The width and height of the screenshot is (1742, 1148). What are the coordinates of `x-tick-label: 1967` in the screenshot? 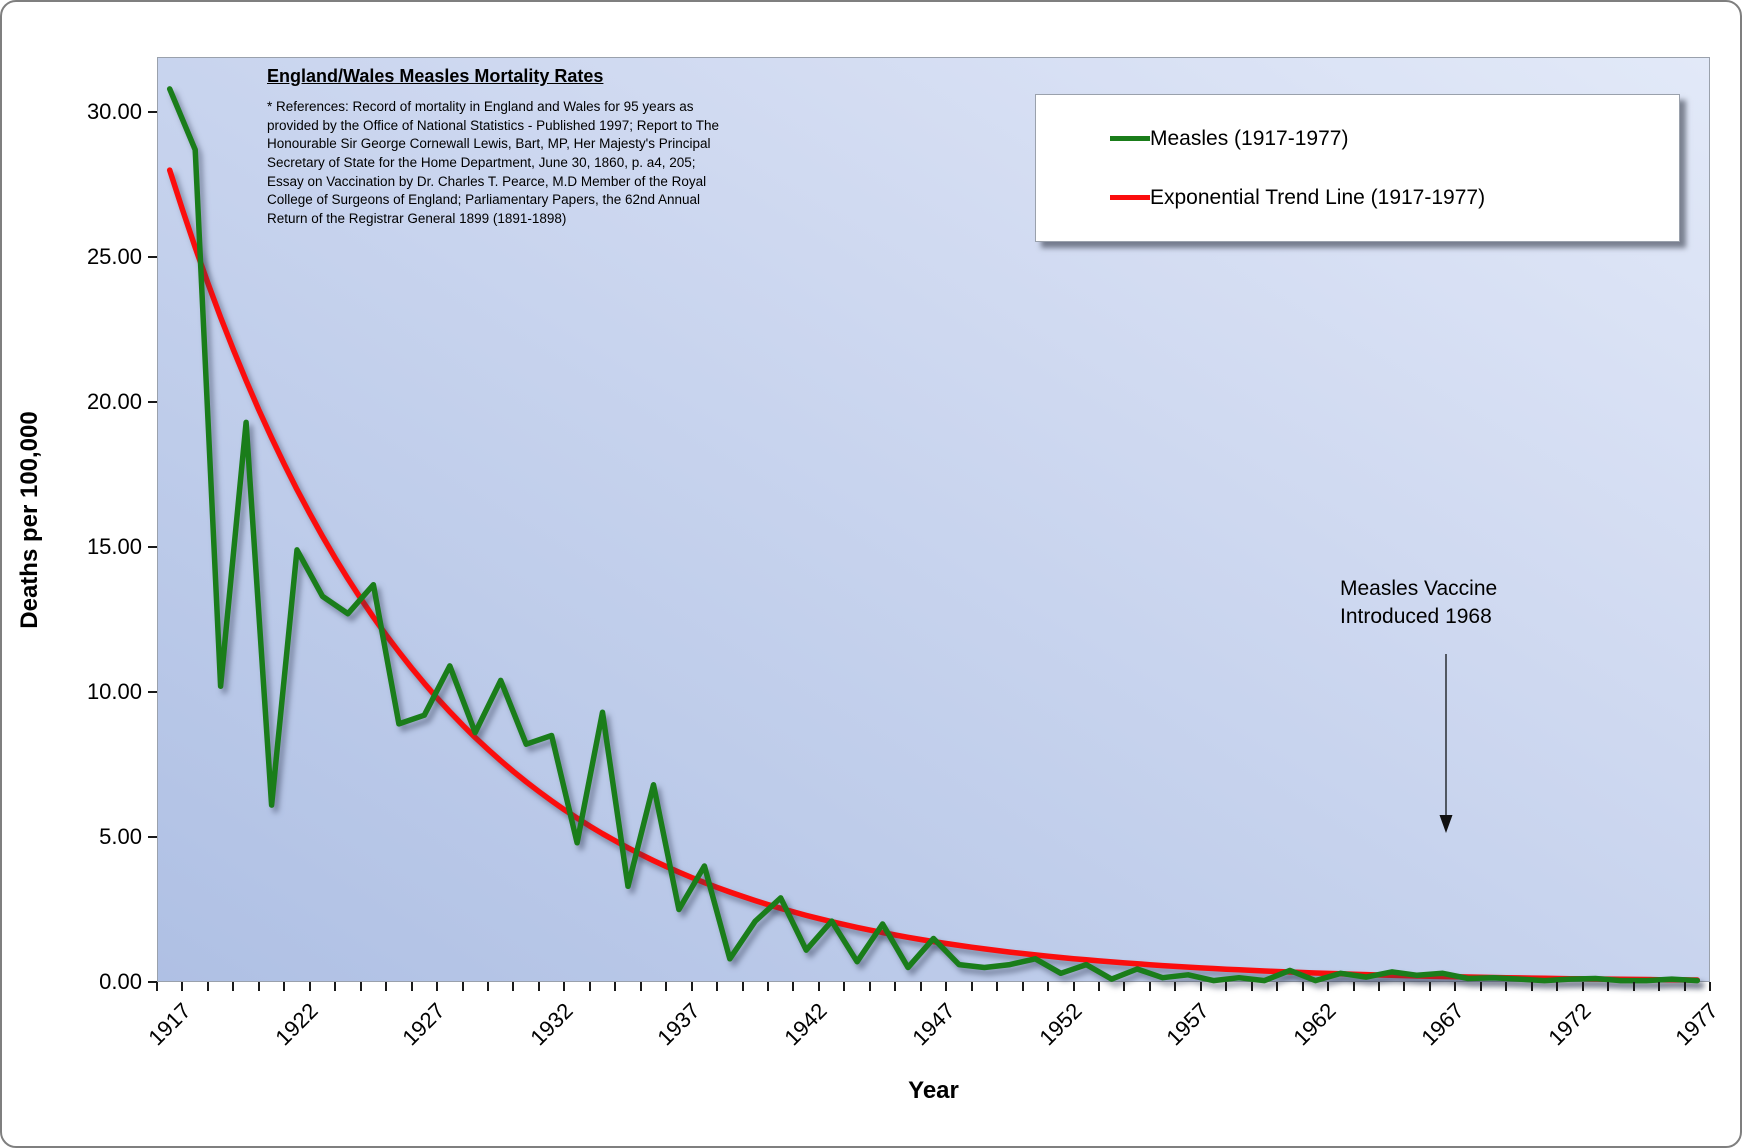 It's located at (1442, 1024).